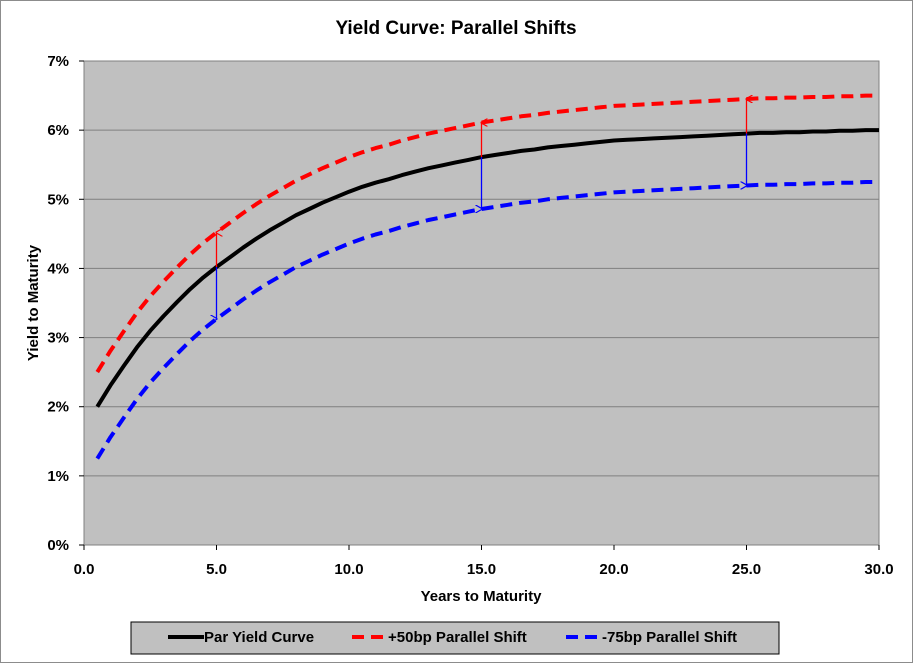 This screenshot has width=913, height=663. Describe the element at coordinates (33, 302) in the screenshot. I see `y-axis-title: Yield to Maturity` at that location.